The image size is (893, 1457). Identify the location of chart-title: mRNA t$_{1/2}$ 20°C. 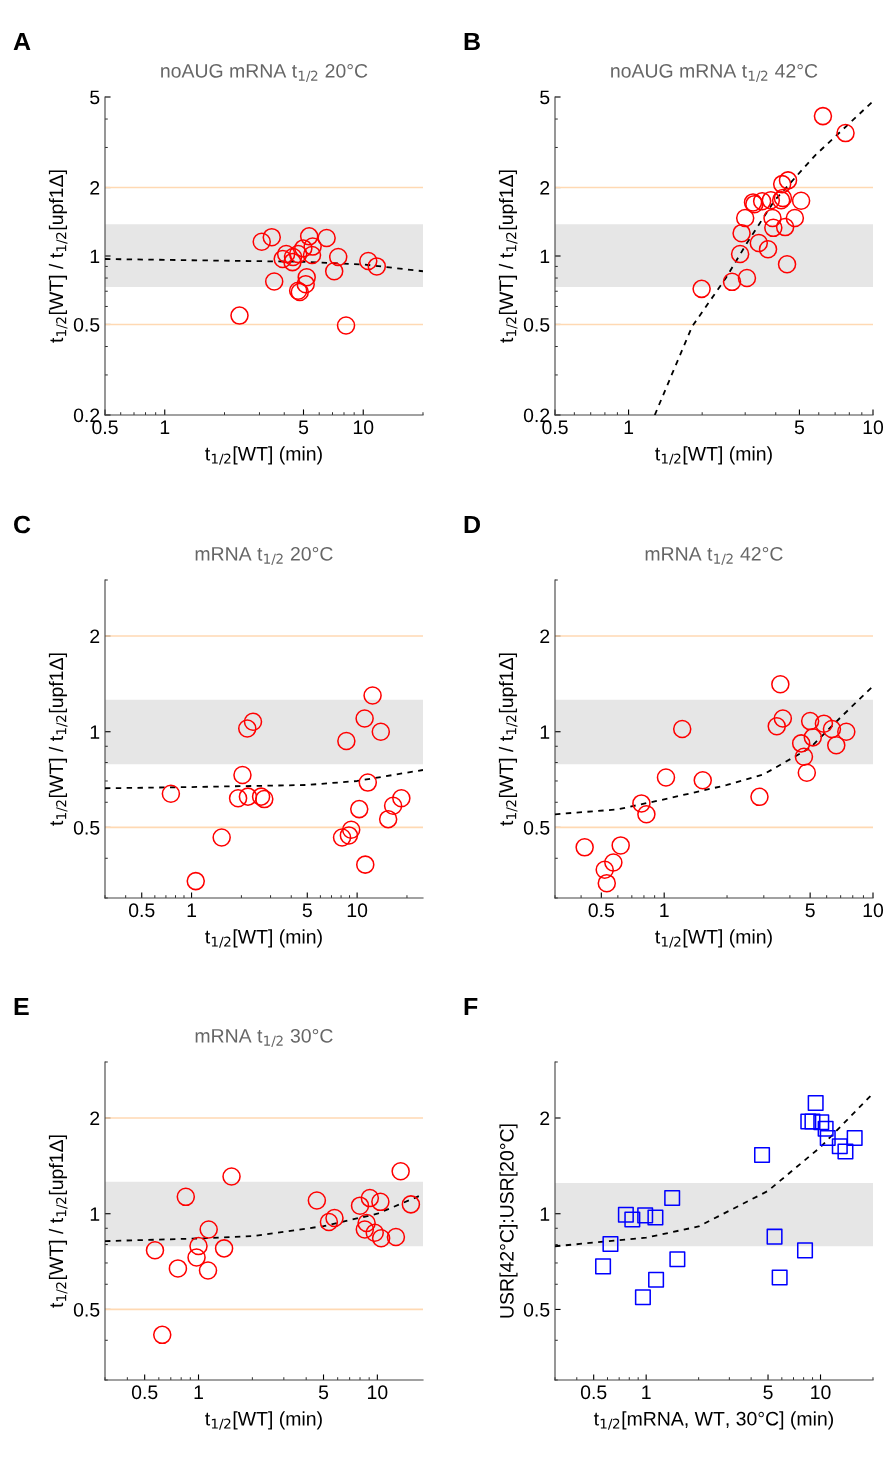
(264, 555).